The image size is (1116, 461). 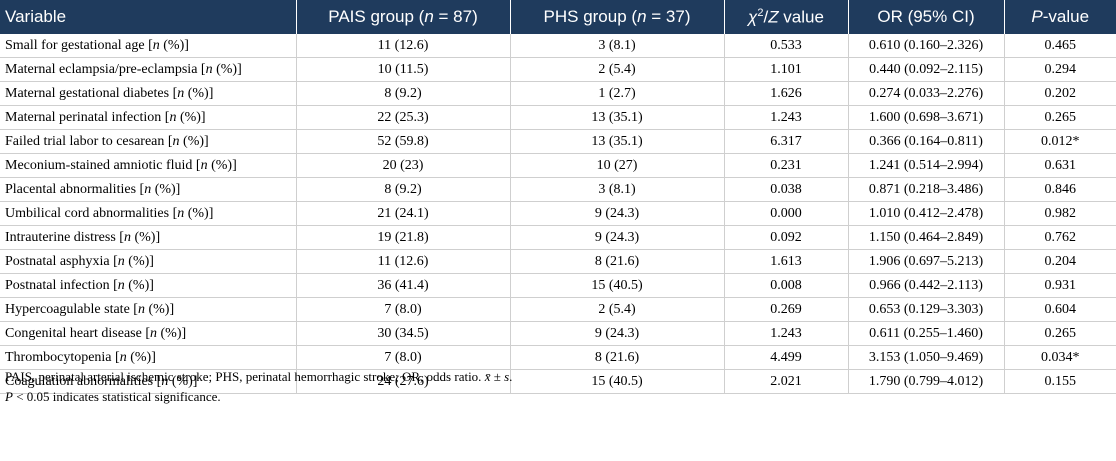 What do you see at coordinates (926, 237) in the screenshot?
I see `cell-odds-ratio: 1.150 (0.464–2.849)` at bounding box center [926, 237].